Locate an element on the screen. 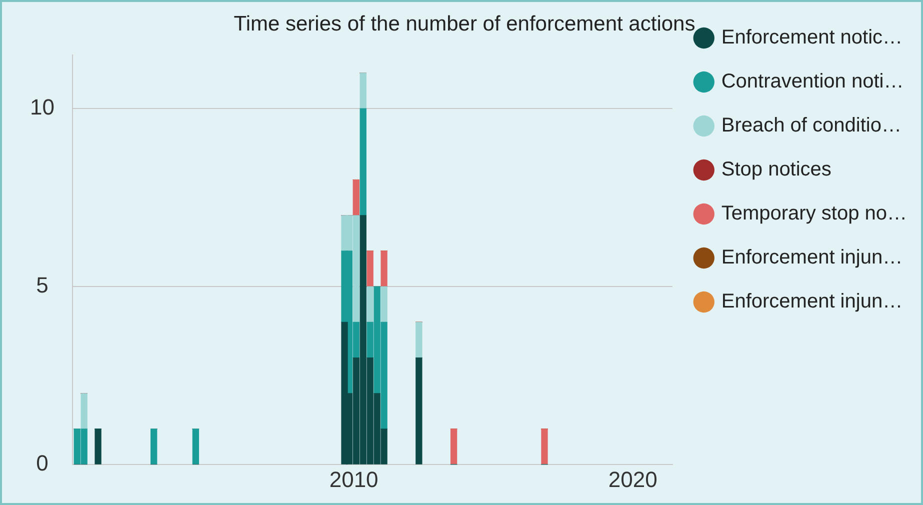  y-tick-label: 0 is located at coordinates (42, 463).